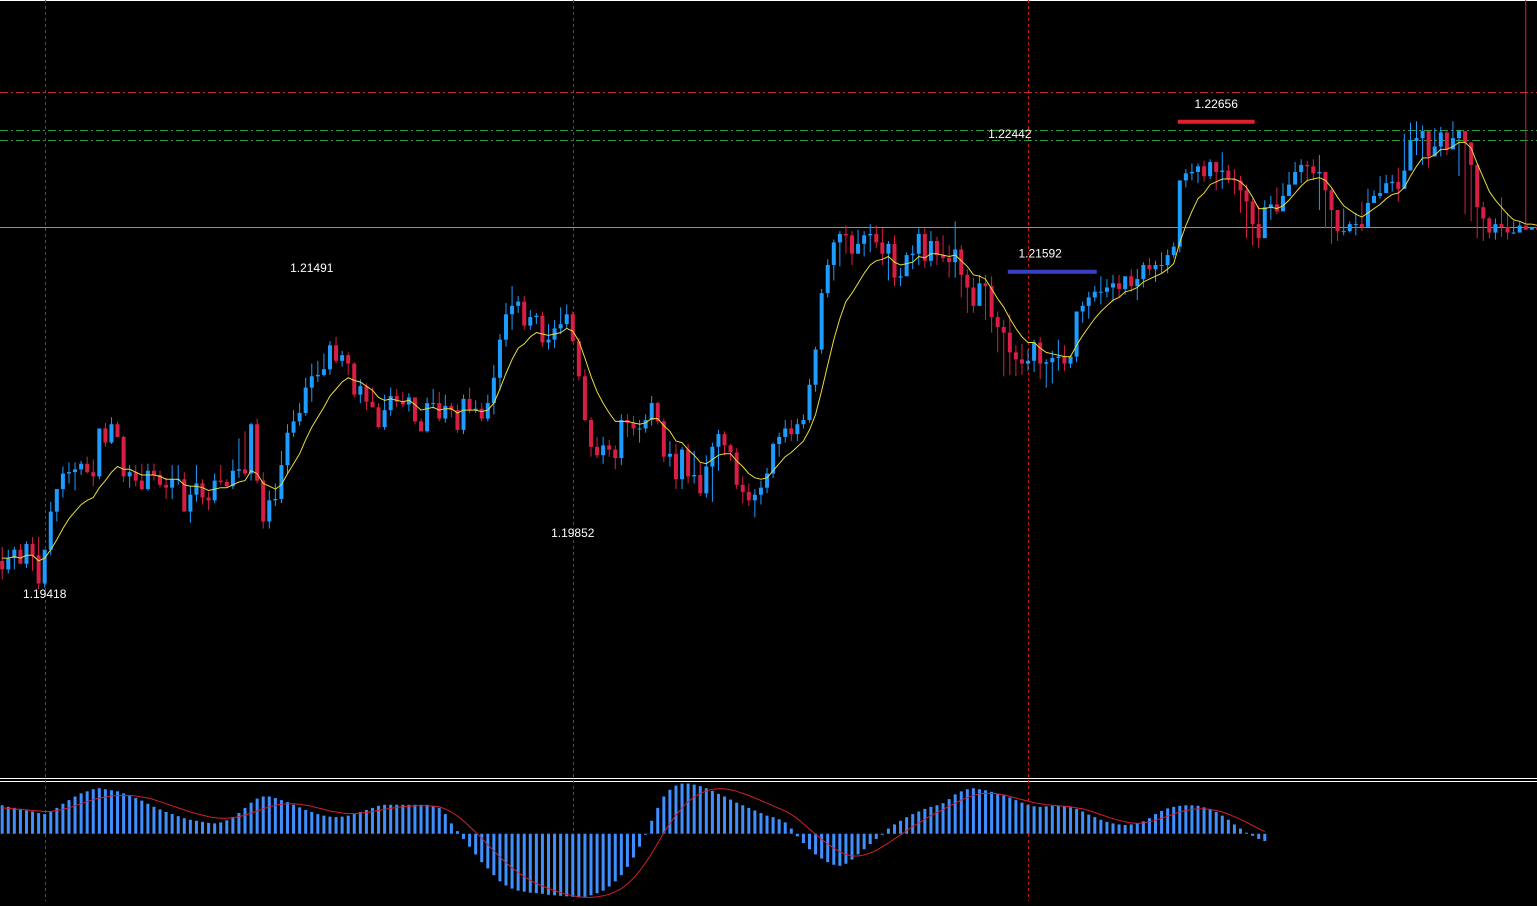 Image resolution: width=1537 pixels, height=906 pixels. I want to click on price-label: 1.21491, so click(312, 268).